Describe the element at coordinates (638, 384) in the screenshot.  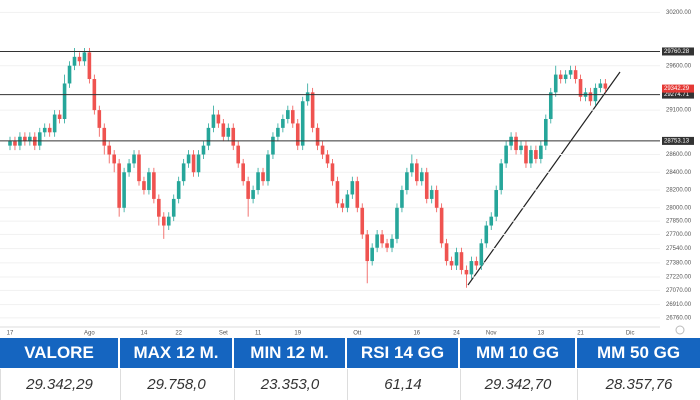
I see `table-value: 28.357,76` at that location.